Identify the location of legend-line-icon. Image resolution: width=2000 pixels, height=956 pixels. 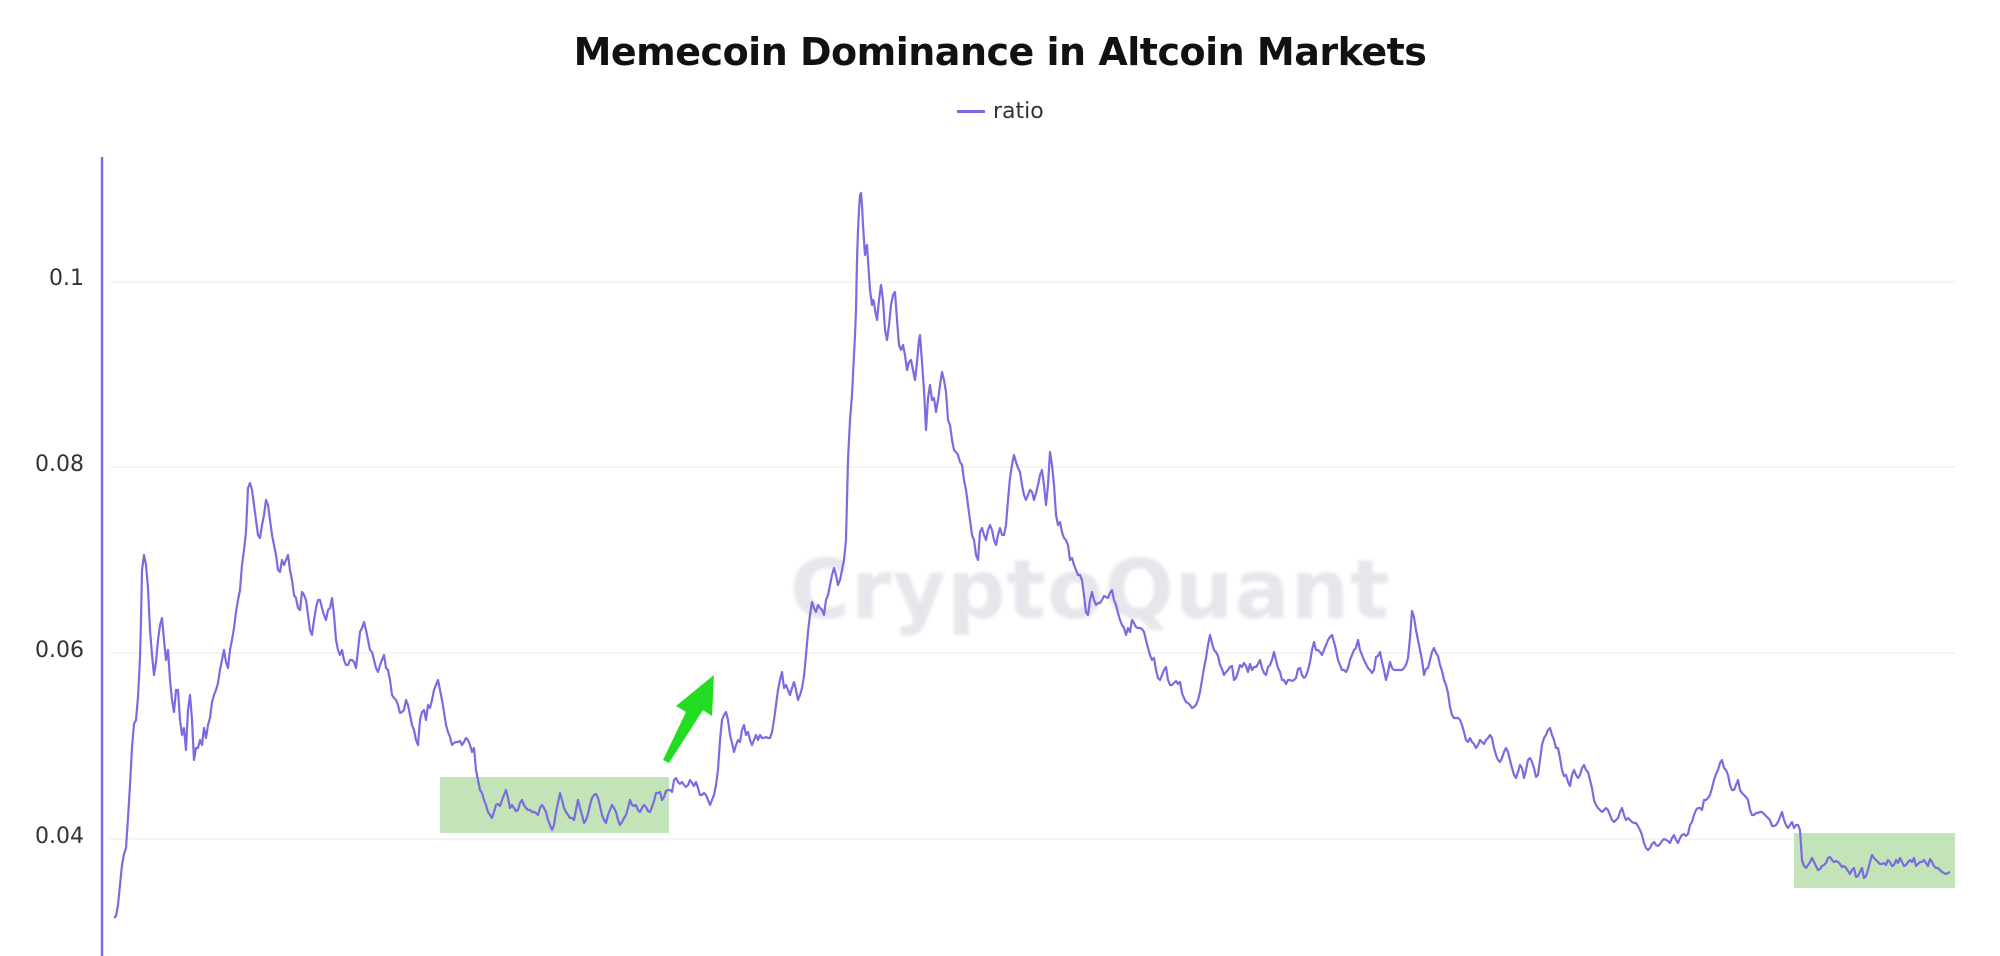
(971, 111).